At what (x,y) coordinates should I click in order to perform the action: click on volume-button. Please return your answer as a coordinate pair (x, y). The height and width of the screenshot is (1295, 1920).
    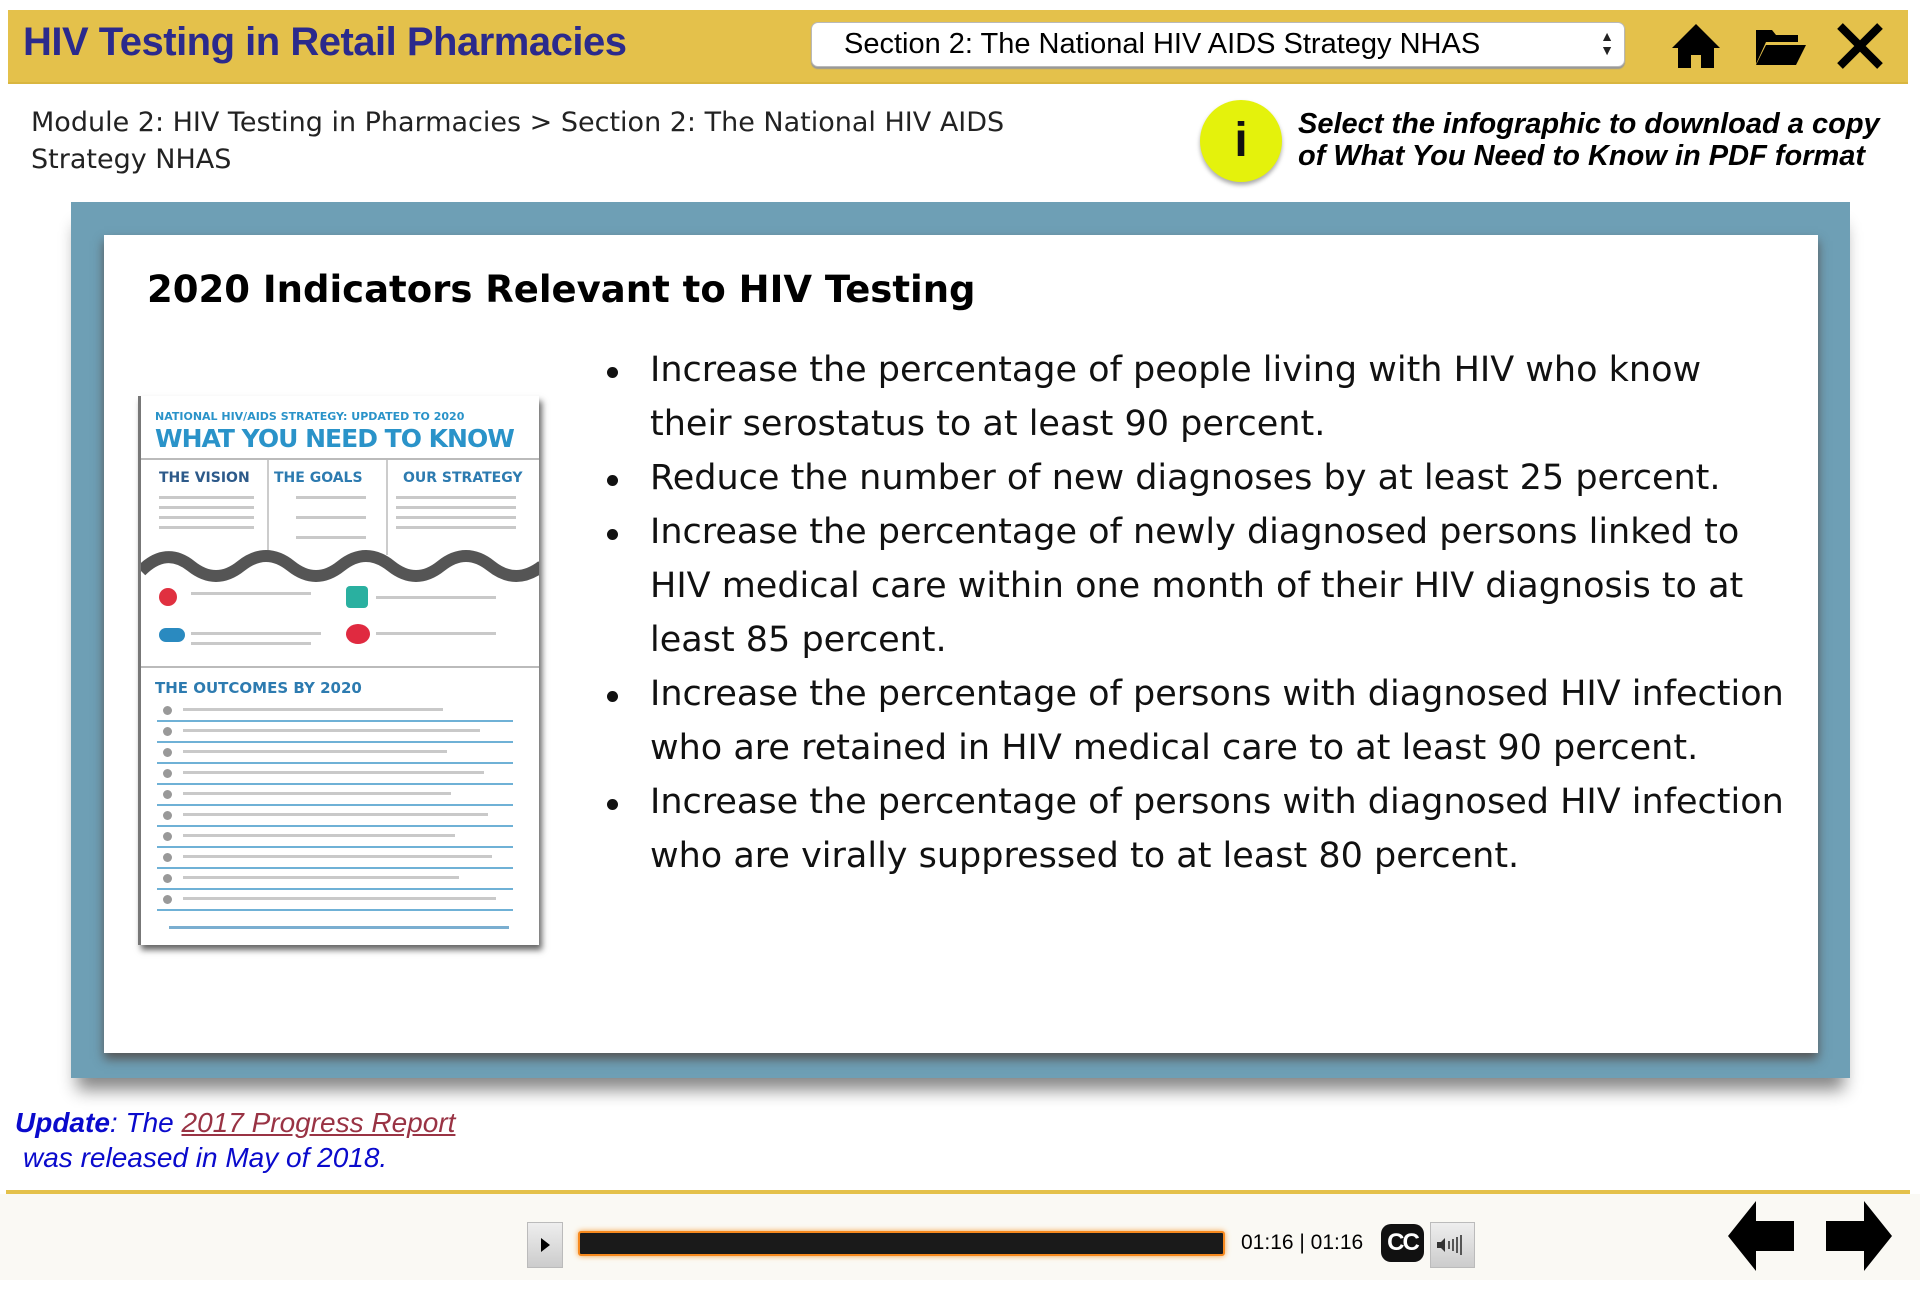
    Looking at the image, I should click on (1452, 1245).